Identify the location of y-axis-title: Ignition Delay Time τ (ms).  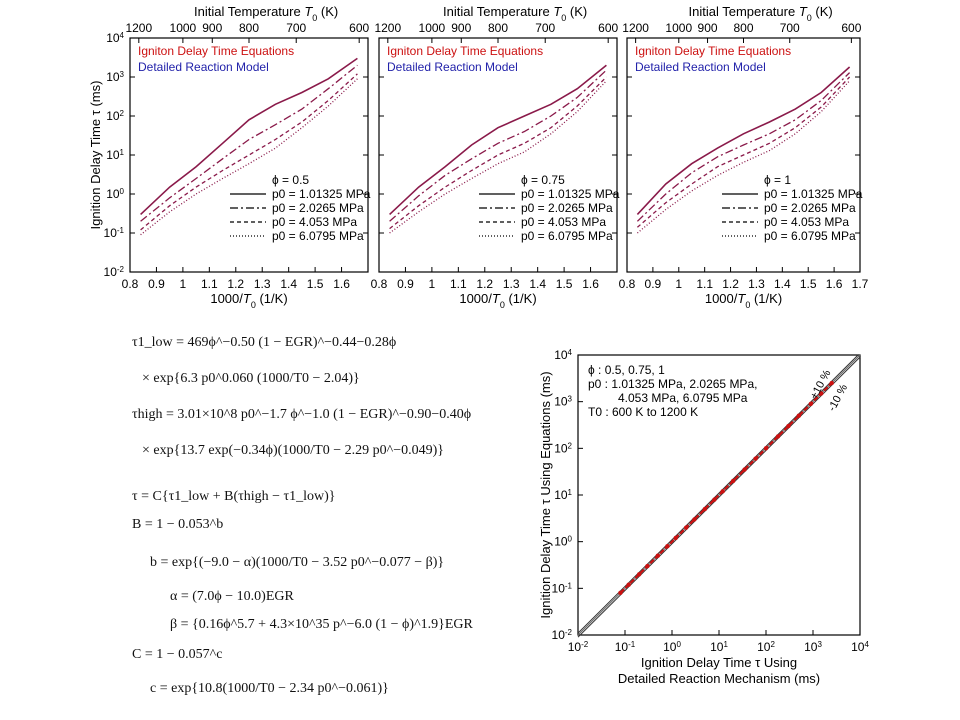
(95, 155).